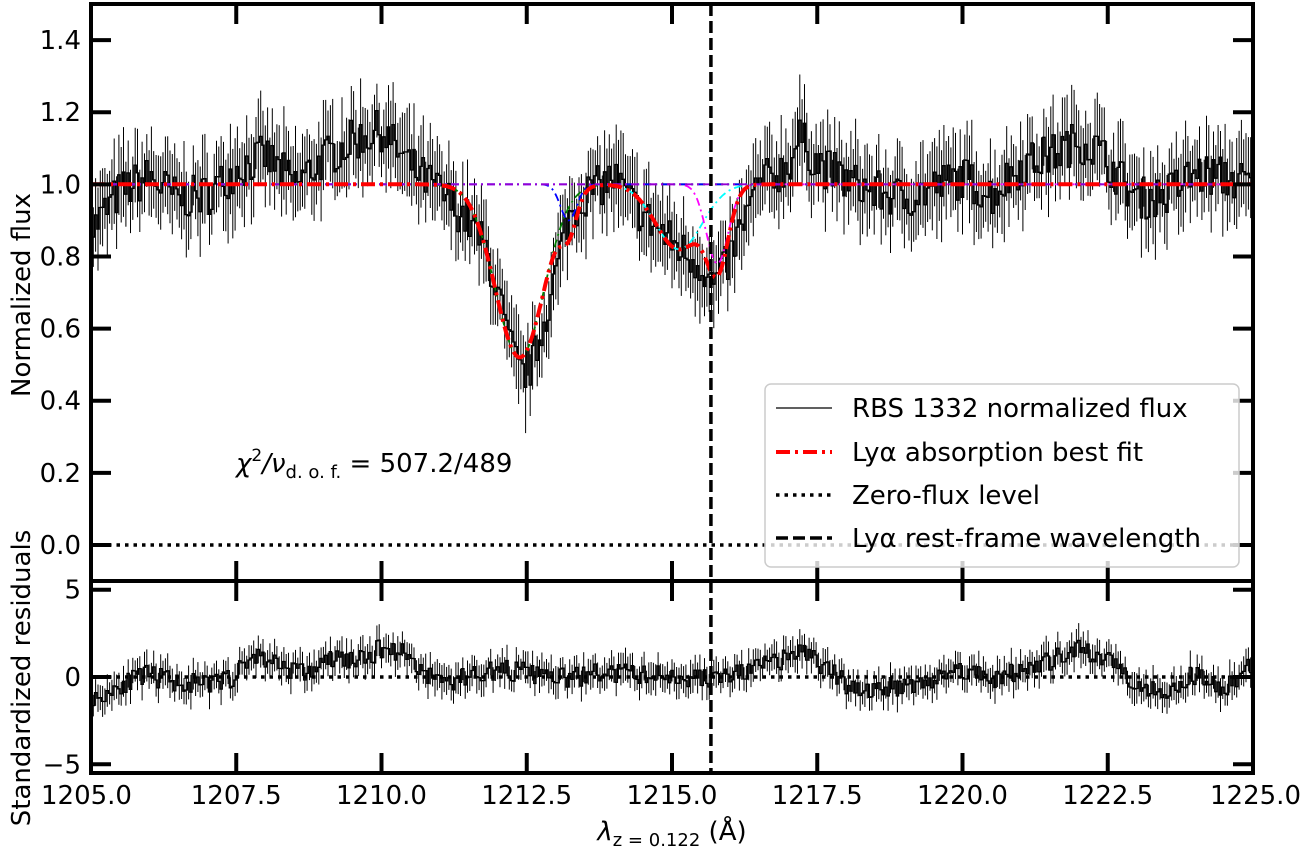  Describe the element at coordinates (373, 464) in the screenshot. I see `chi-square-annotation: χ2/νd. o. f. = 507.2/489` at that location.